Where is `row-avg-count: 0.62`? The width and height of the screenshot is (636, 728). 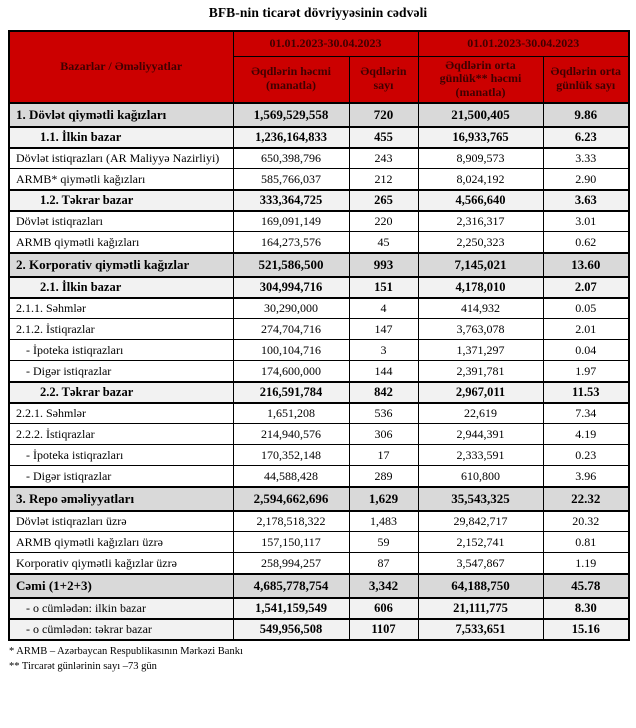
row-avg-count: 0.62 is located at coordinates (586, 242).